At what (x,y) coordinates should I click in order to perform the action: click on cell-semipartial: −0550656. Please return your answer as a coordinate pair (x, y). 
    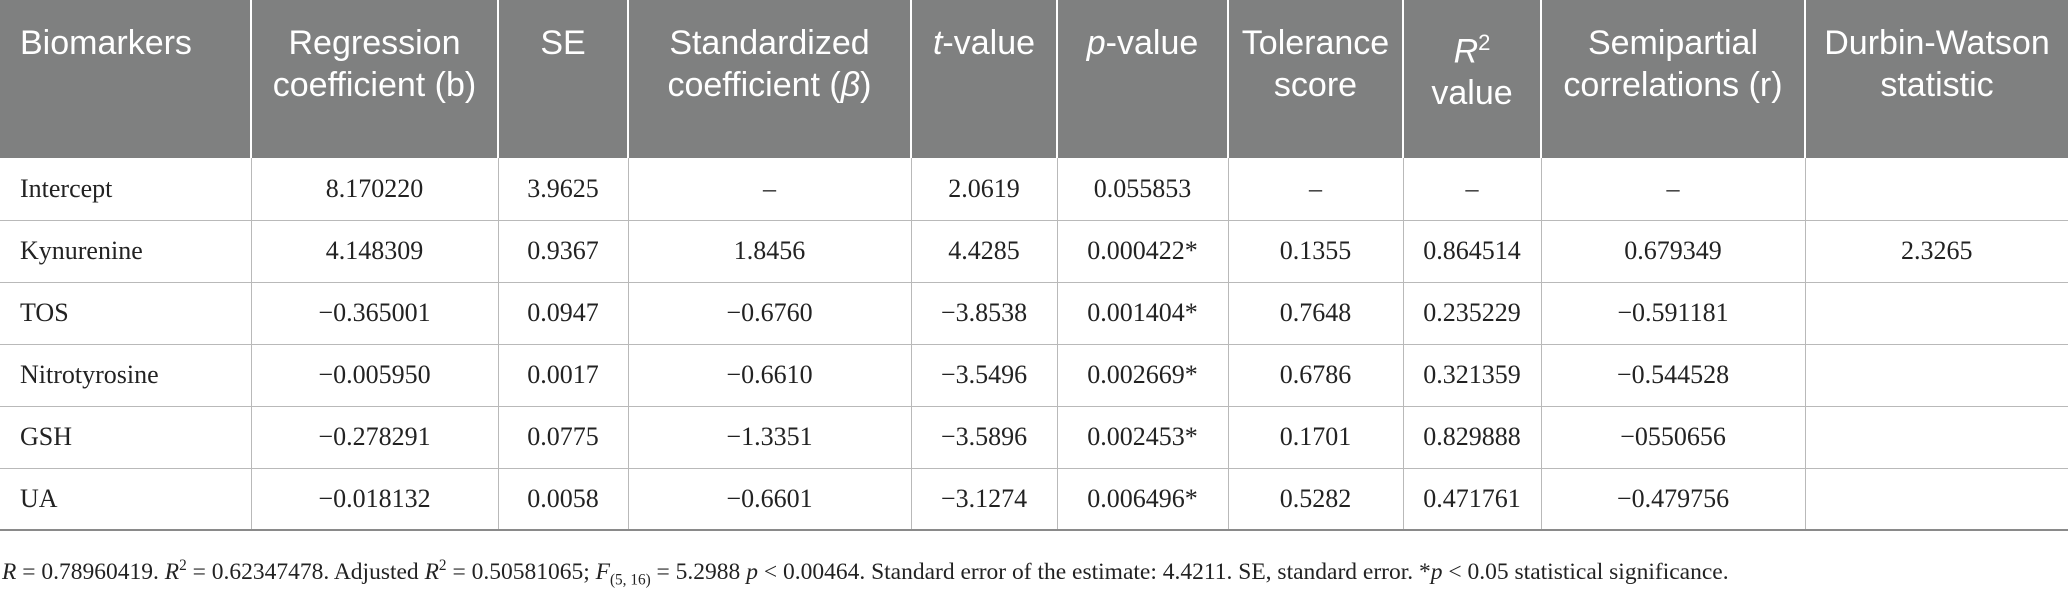
    Looking at the image, I should click on (1673, 437).